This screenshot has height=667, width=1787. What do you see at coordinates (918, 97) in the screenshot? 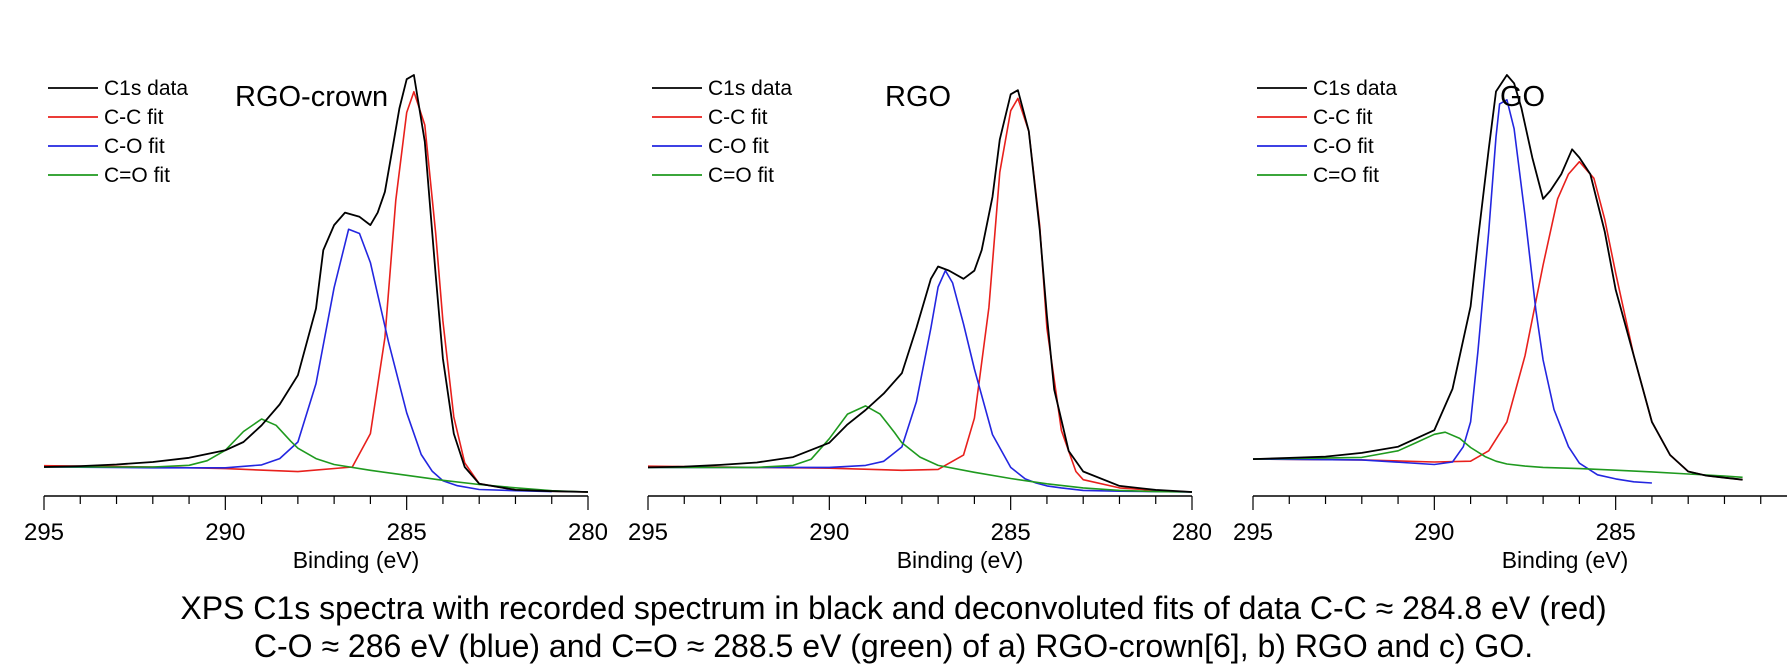
I see `panel-title: RGO` at bounding box center [918, 97].